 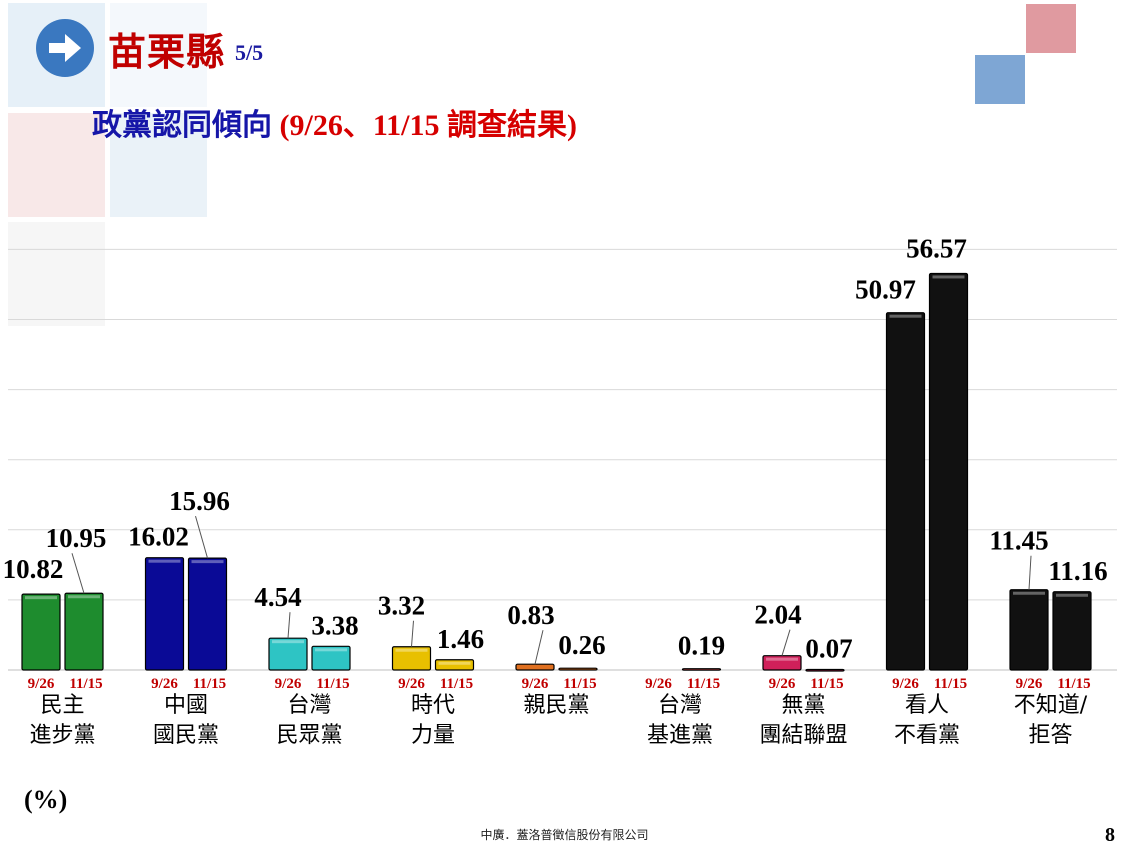 What do you see at coordinates (182, 125) in the screenshot?
I see `subtitle-main: 政黨認同傾向` at bounding box center [182, 125].